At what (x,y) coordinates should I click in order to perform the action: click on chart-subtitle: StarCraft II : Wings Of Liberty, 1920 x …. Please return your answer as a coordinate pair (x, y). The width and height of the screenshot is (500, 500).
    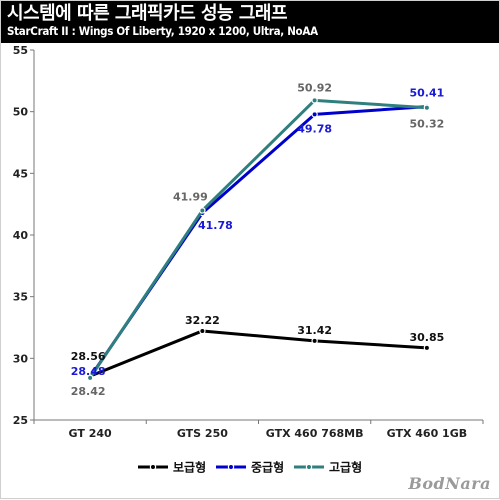
    Looking at the image, I should click on (162, 31).